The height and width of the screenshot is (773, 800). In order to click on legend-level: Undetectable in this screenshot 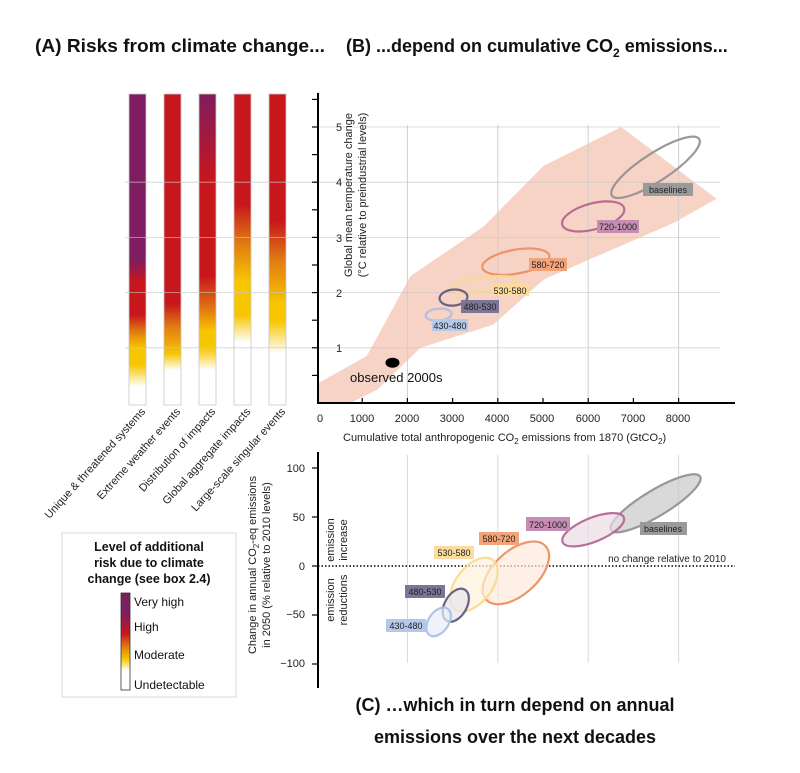, I will do `click(169, 685)`.